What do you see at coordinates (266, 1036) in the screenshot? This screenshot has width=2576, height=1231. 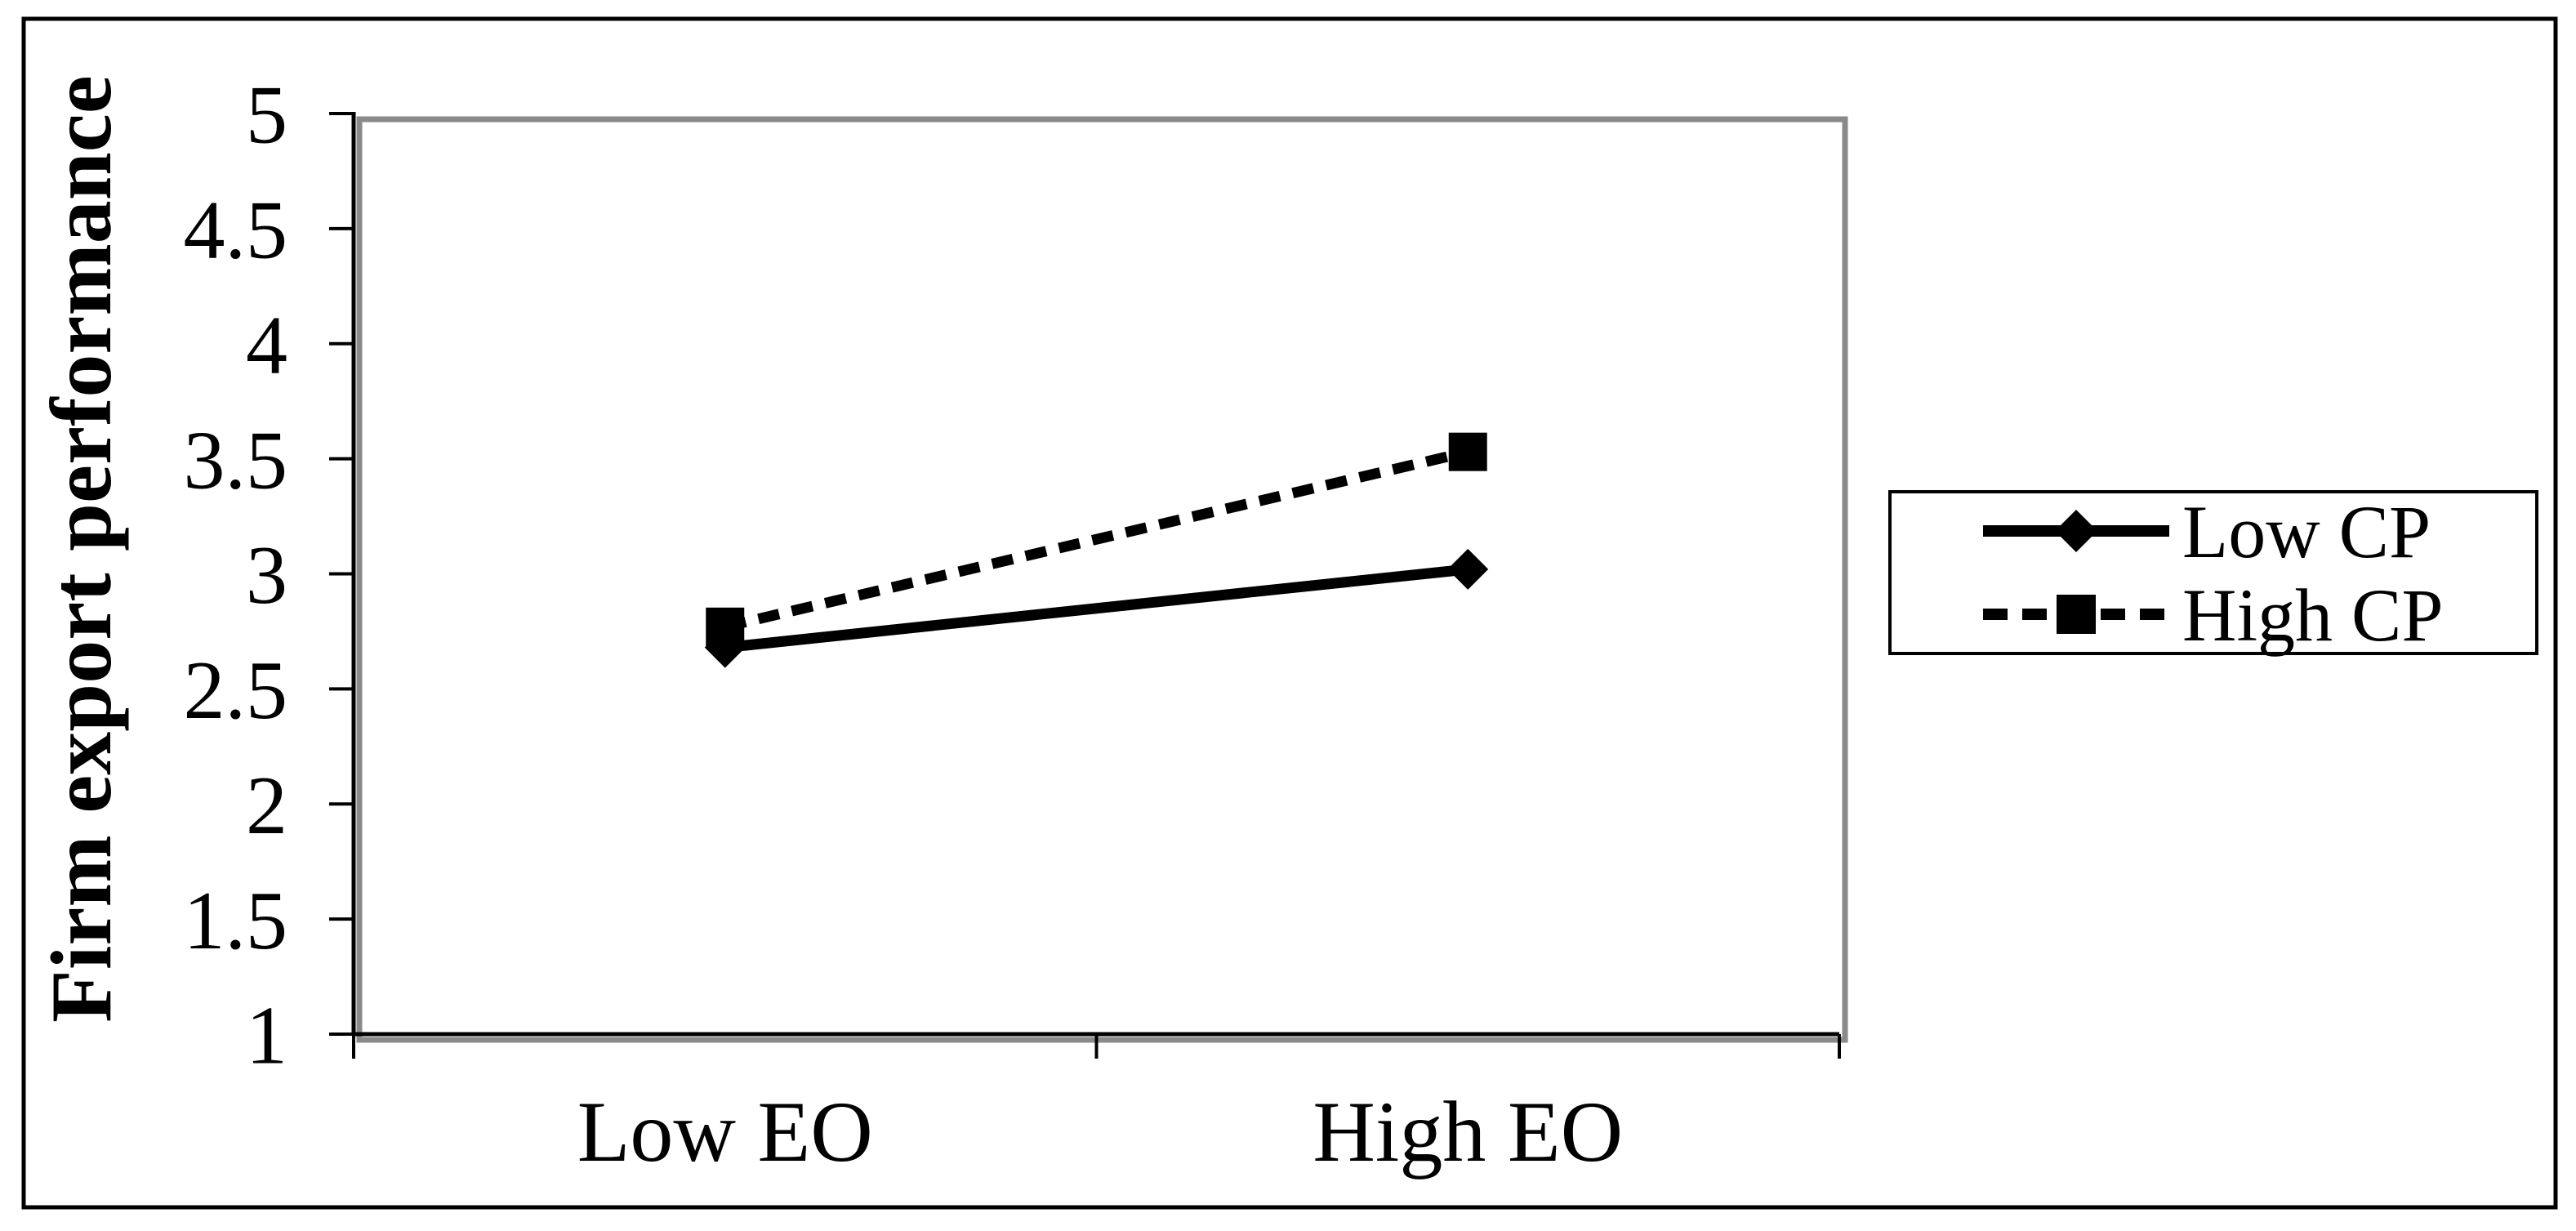 I see `y-tick-label: 1` at bounding box center [266, 1036].